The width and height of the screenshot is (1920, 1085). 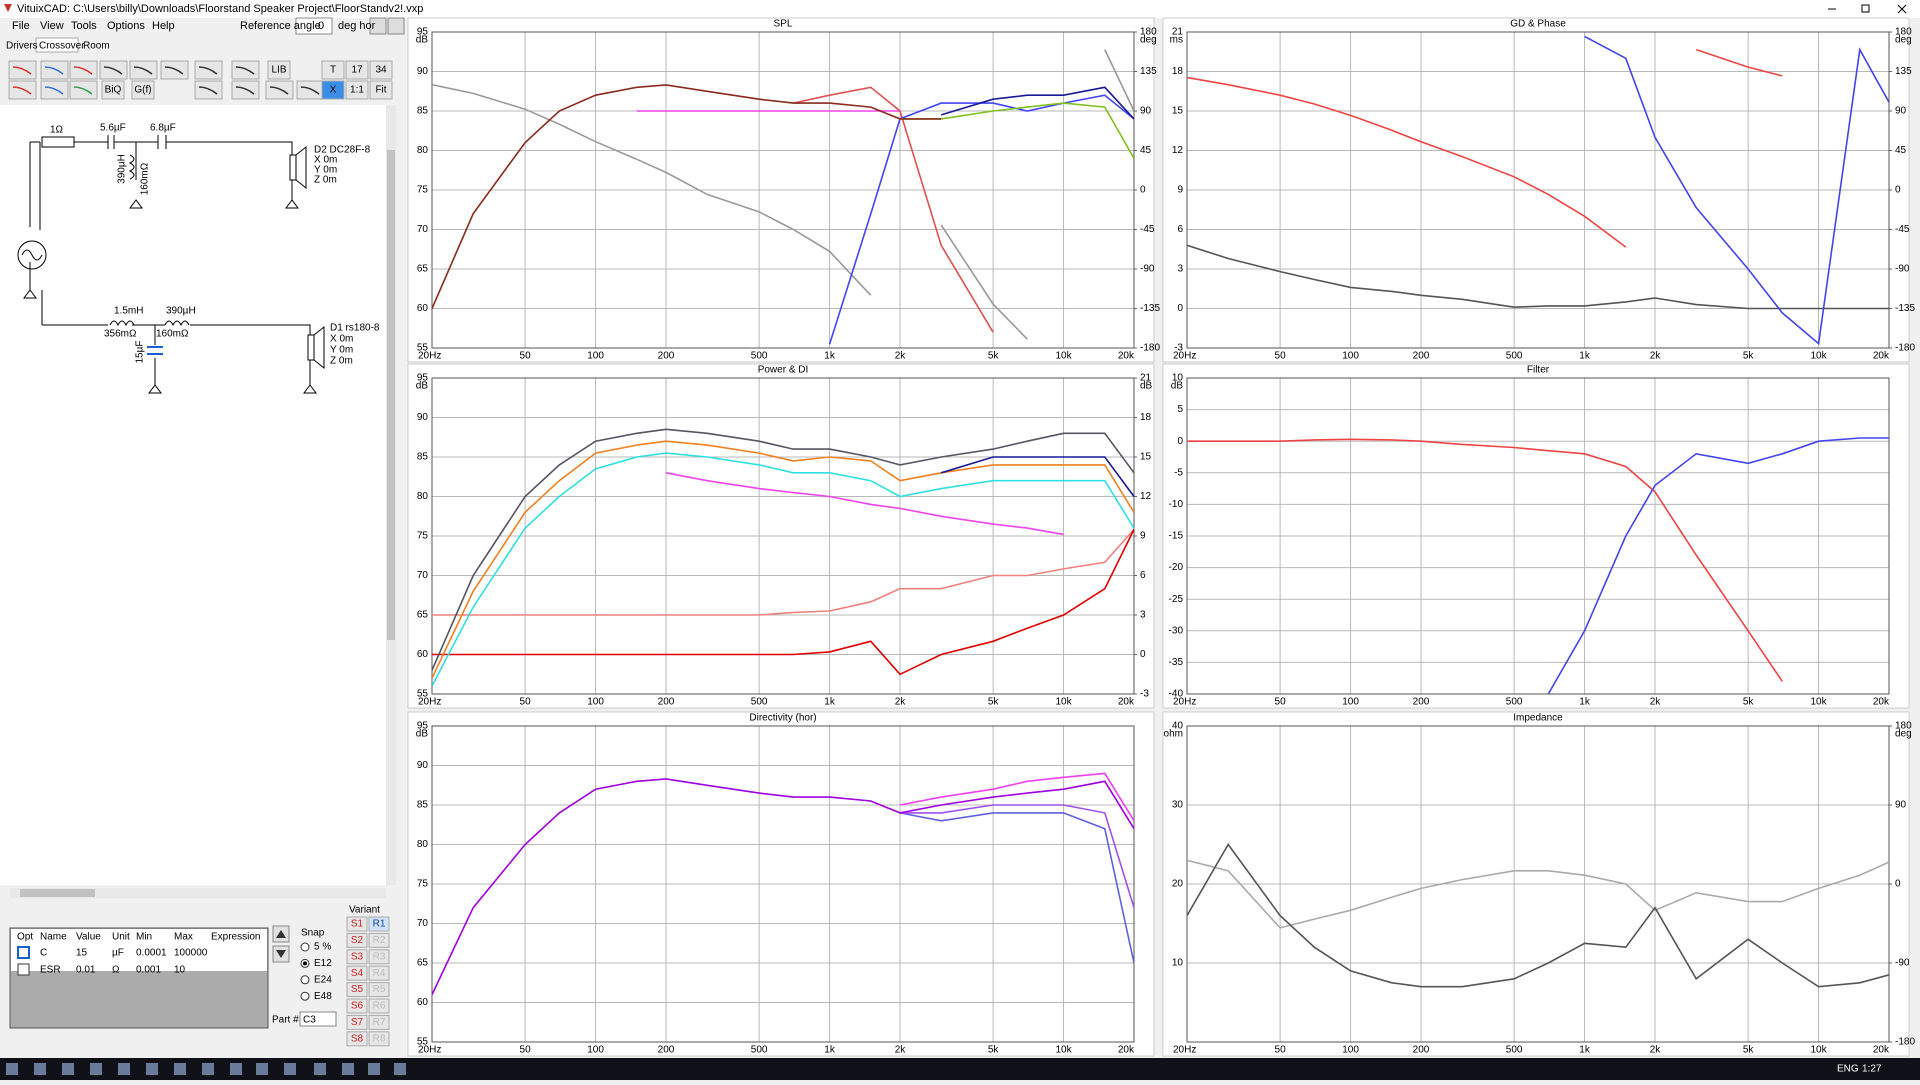 What do you see at coordinates (1865, 8) in the screenshot?
I see `maximize` at bounding box center [1865, 8].